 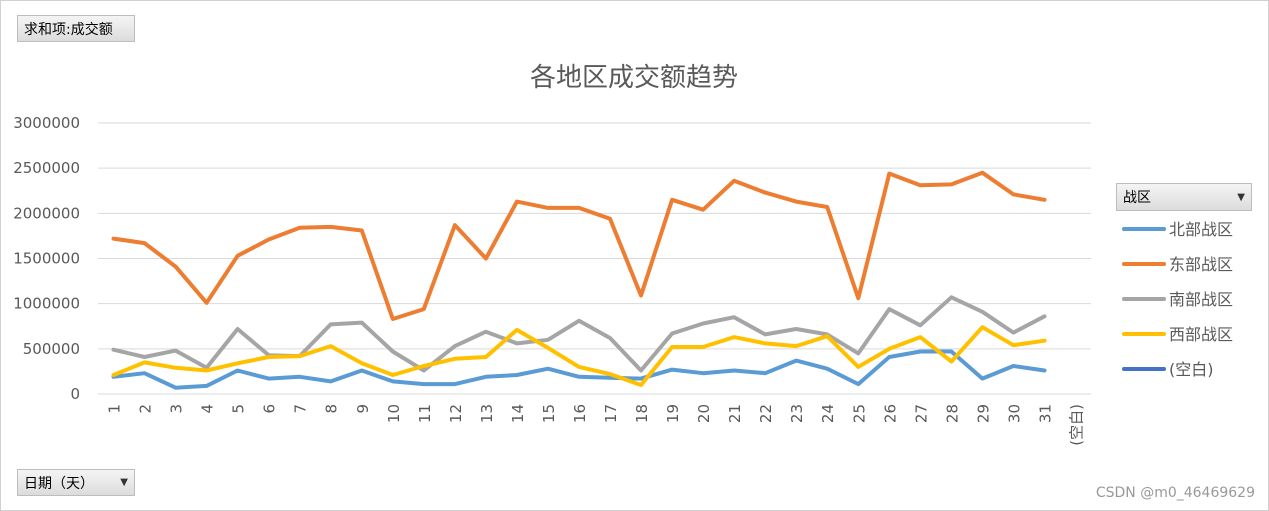 I want to click on x-tick-label: 12, so click(x=456, y=413).